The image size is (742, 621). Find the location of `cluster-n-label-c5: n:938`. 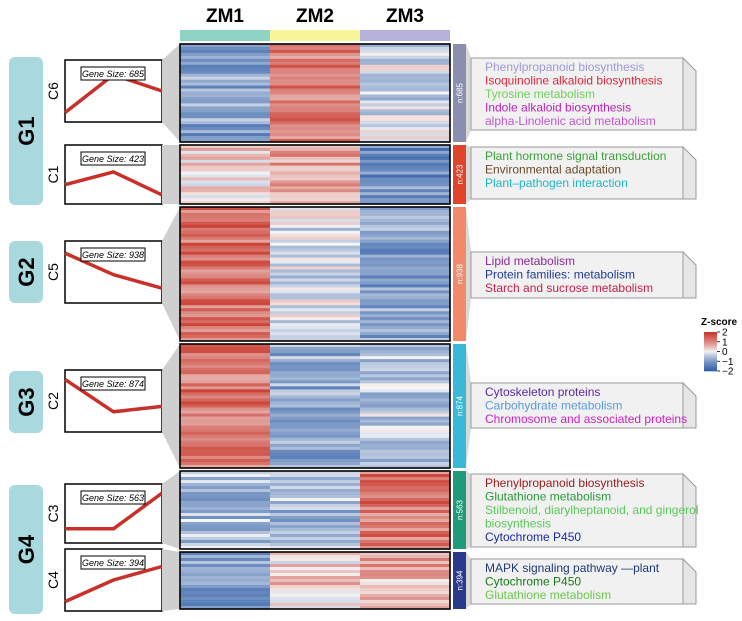

cluster-n-label-c5: n:938 is located at coordinates (460, 273).